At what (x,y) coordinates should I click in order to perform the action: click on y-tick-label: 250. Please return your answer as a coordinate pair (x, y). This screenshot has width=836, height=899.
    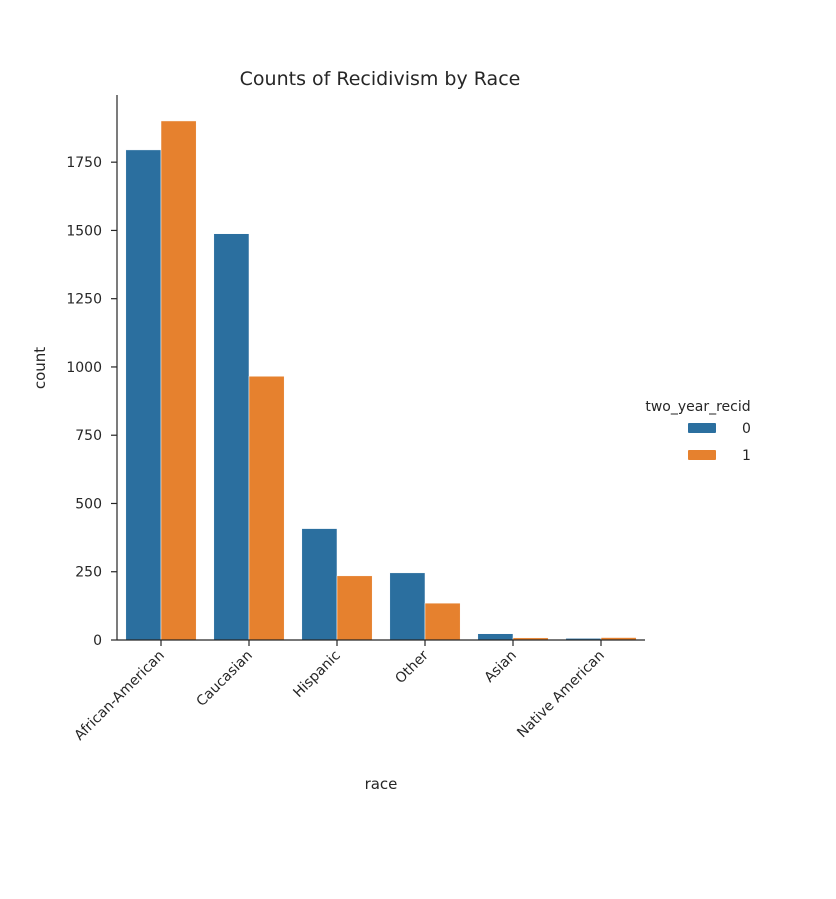
    Looking at the image, I should click on (88, 573).